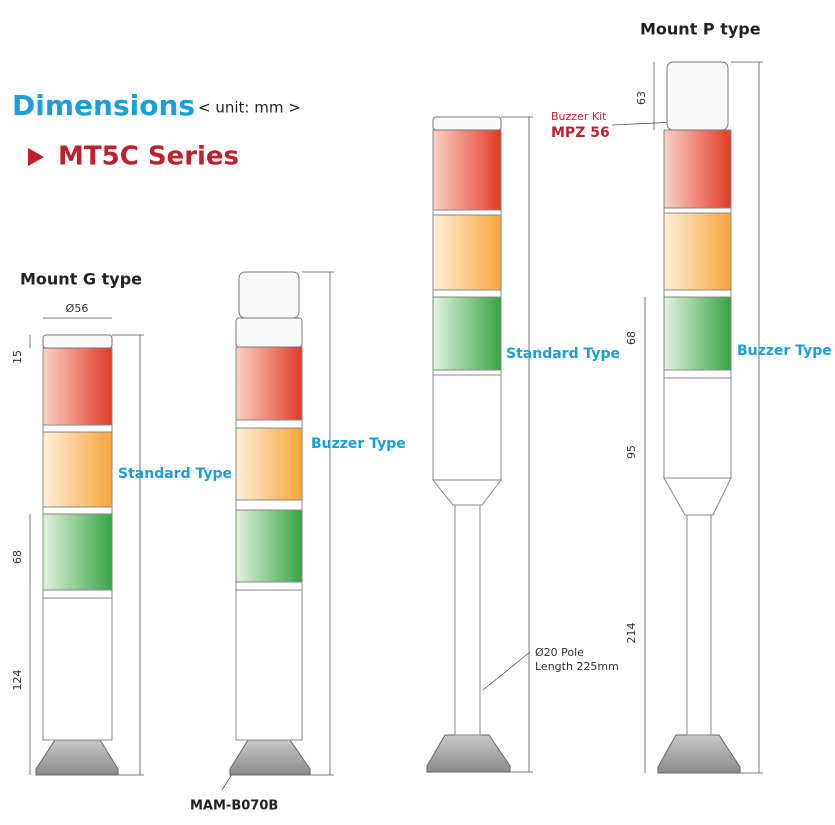 This screenshot has width=835, height=825. What do you see at coordinates (577, 666) in the screenshot?
I see `pole-label: Length 225mm` at bounding box center [577, 666].